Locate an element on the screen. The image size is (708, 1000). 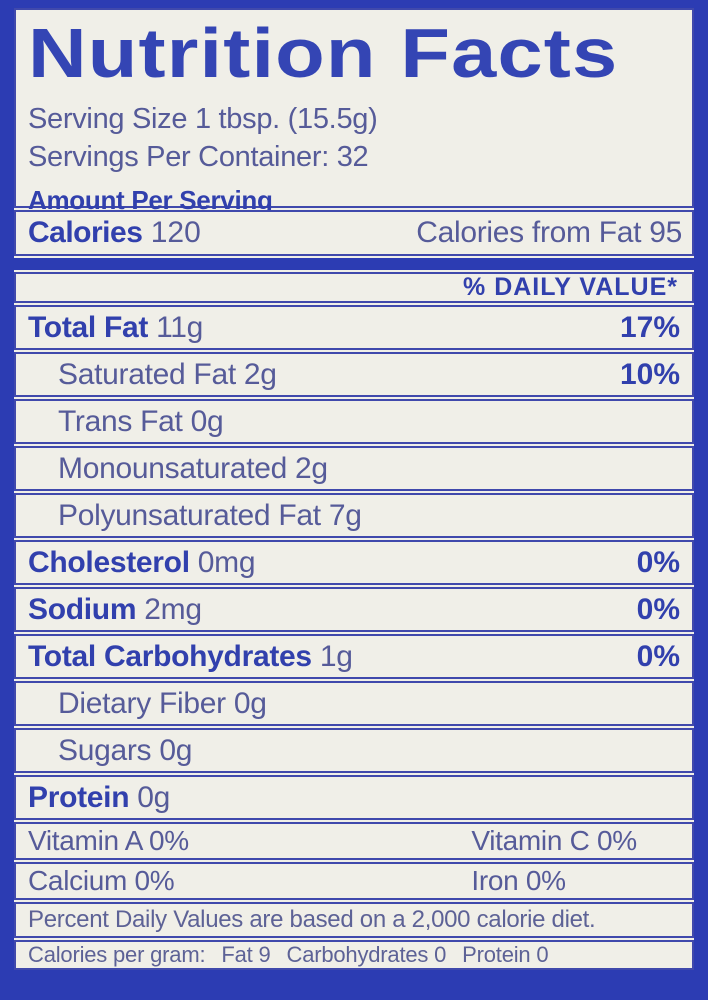
nutrient-row-protein: Protein 0g is located at coordinates (354, 797).